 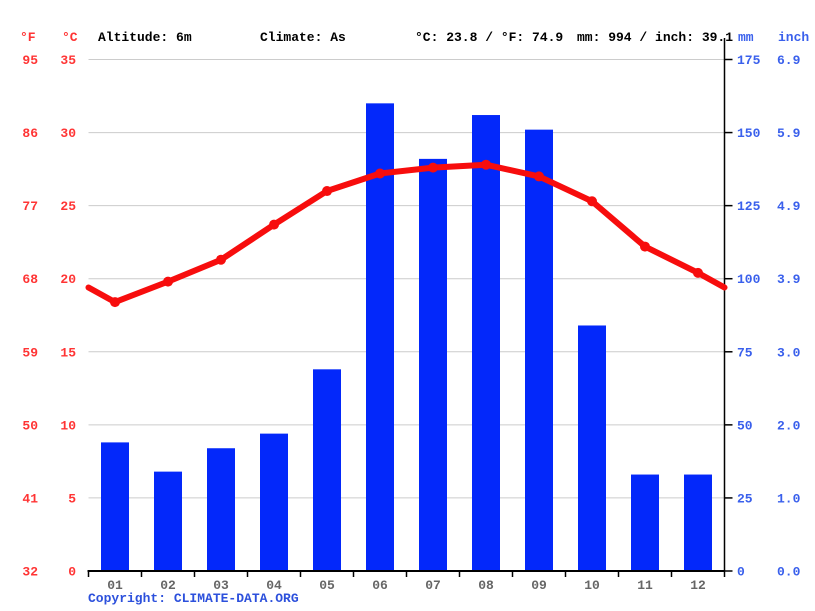 What do you see at coordinates (789, 498) in the screenshot?
I see `inch-tick-label: 1.0` at bounding box center [789, 498].